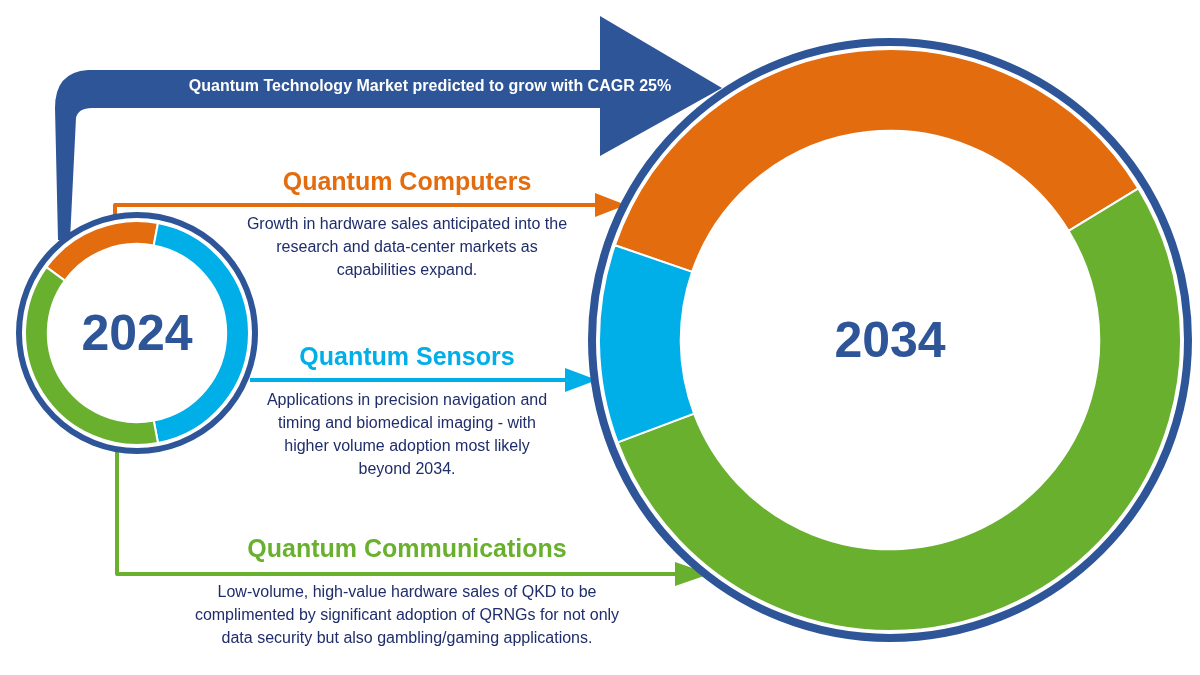 The width and height of the screenshot is (1200, 675). Describe the element at coordinates (407, 356) in the screenshot. I see `slice-label: Quantum Sensors` at that location.